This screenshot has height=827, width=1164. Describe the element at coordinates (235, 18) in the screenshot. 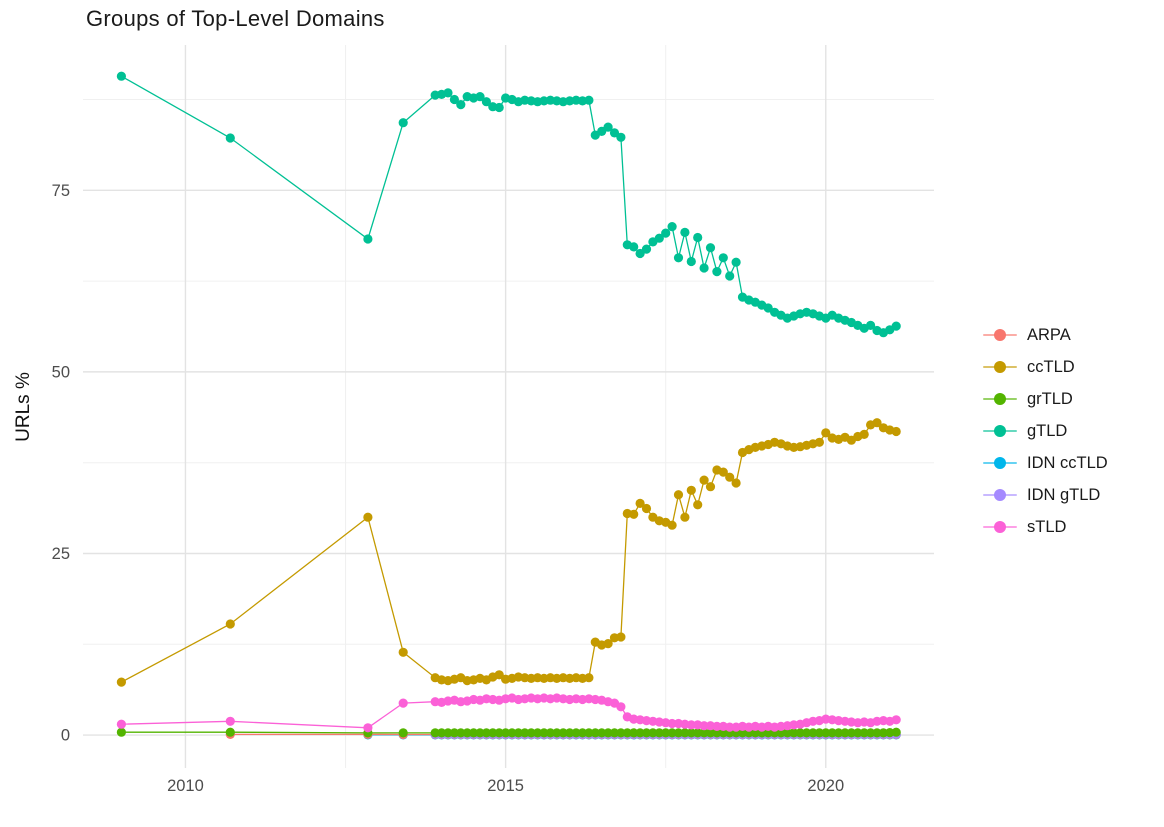

I see `chart-title: Groups of Top-Level Domains` at that location.